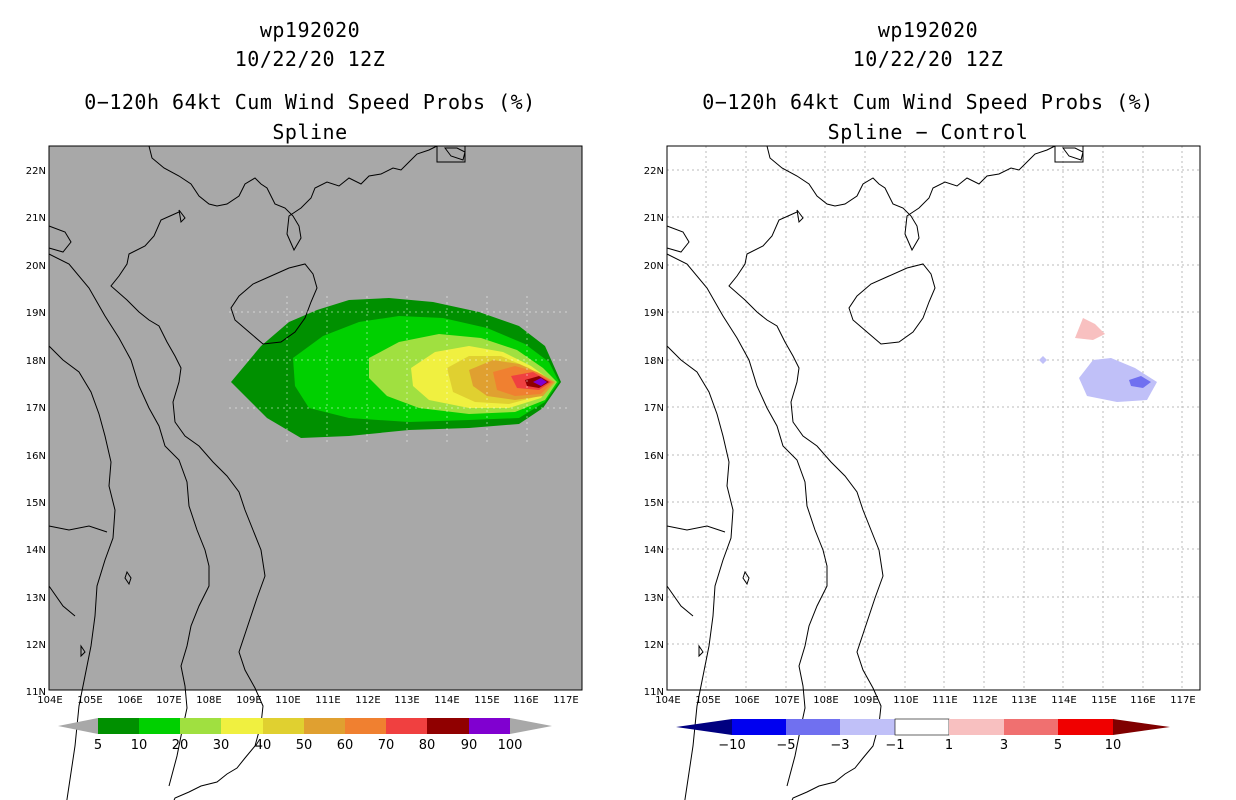 The height and width of the screenshot is (800, 1236). I want to click on lat-label: 18N, so click(654, 361).